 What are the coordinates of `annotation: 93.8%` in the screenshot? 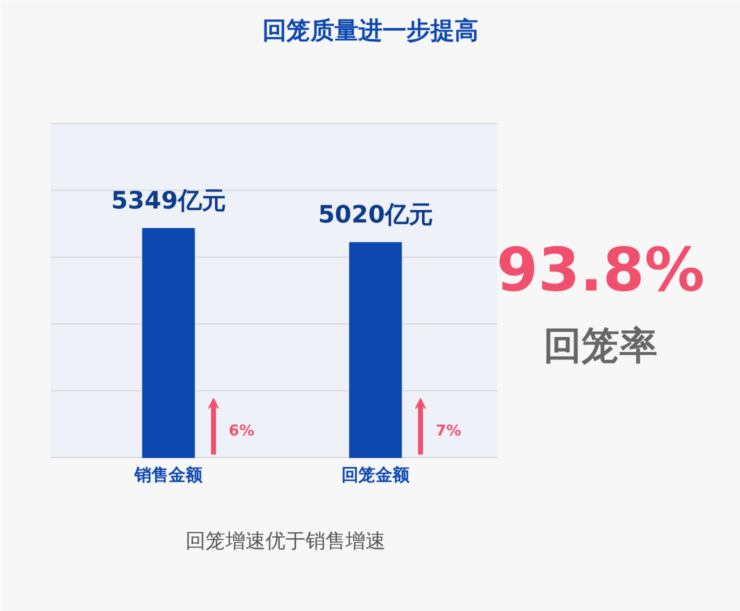 It's located at (600, 271).